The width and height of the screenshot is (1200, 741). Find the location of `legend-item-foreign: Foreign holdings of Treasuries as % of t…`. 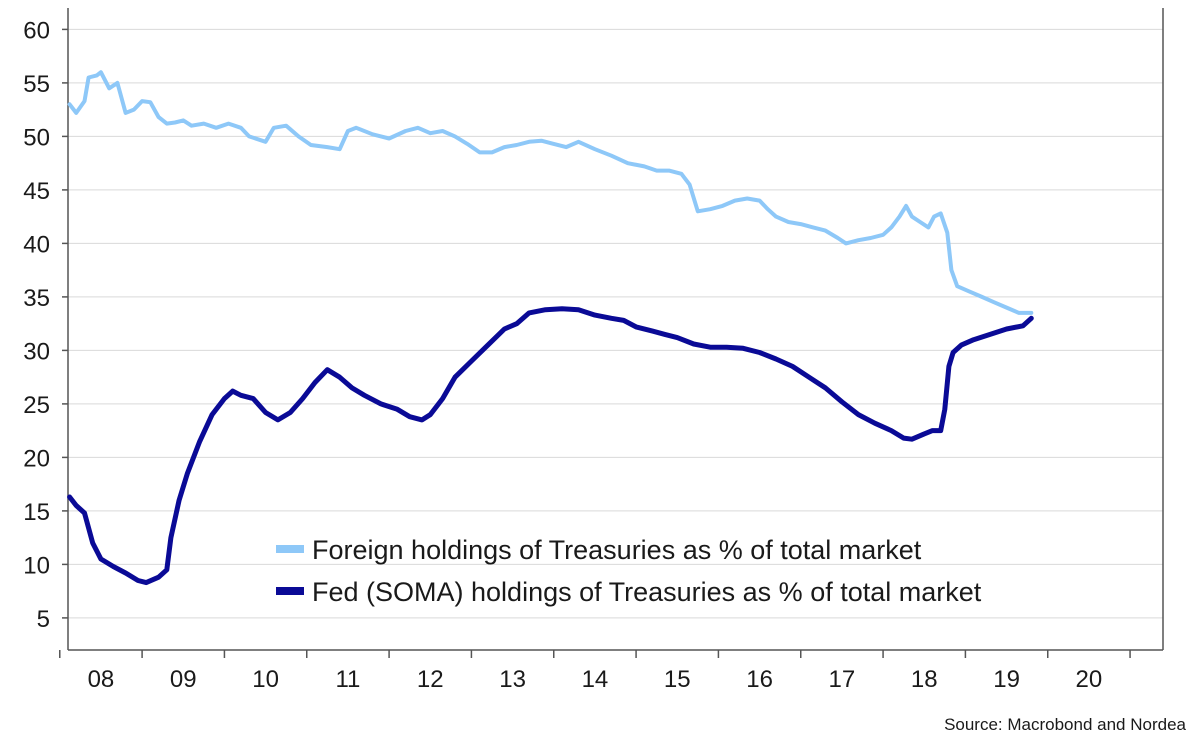

legend-item-foreign: Foreign holdings of Treasuries as % of t… is located at coordinates (599, 550).